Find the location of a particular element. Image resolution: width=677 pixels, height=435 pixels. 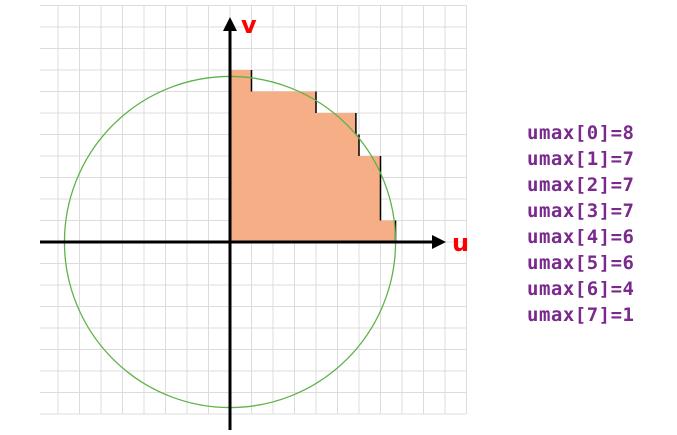

v-axis-arrowhead is located at coordinates (230, 24).